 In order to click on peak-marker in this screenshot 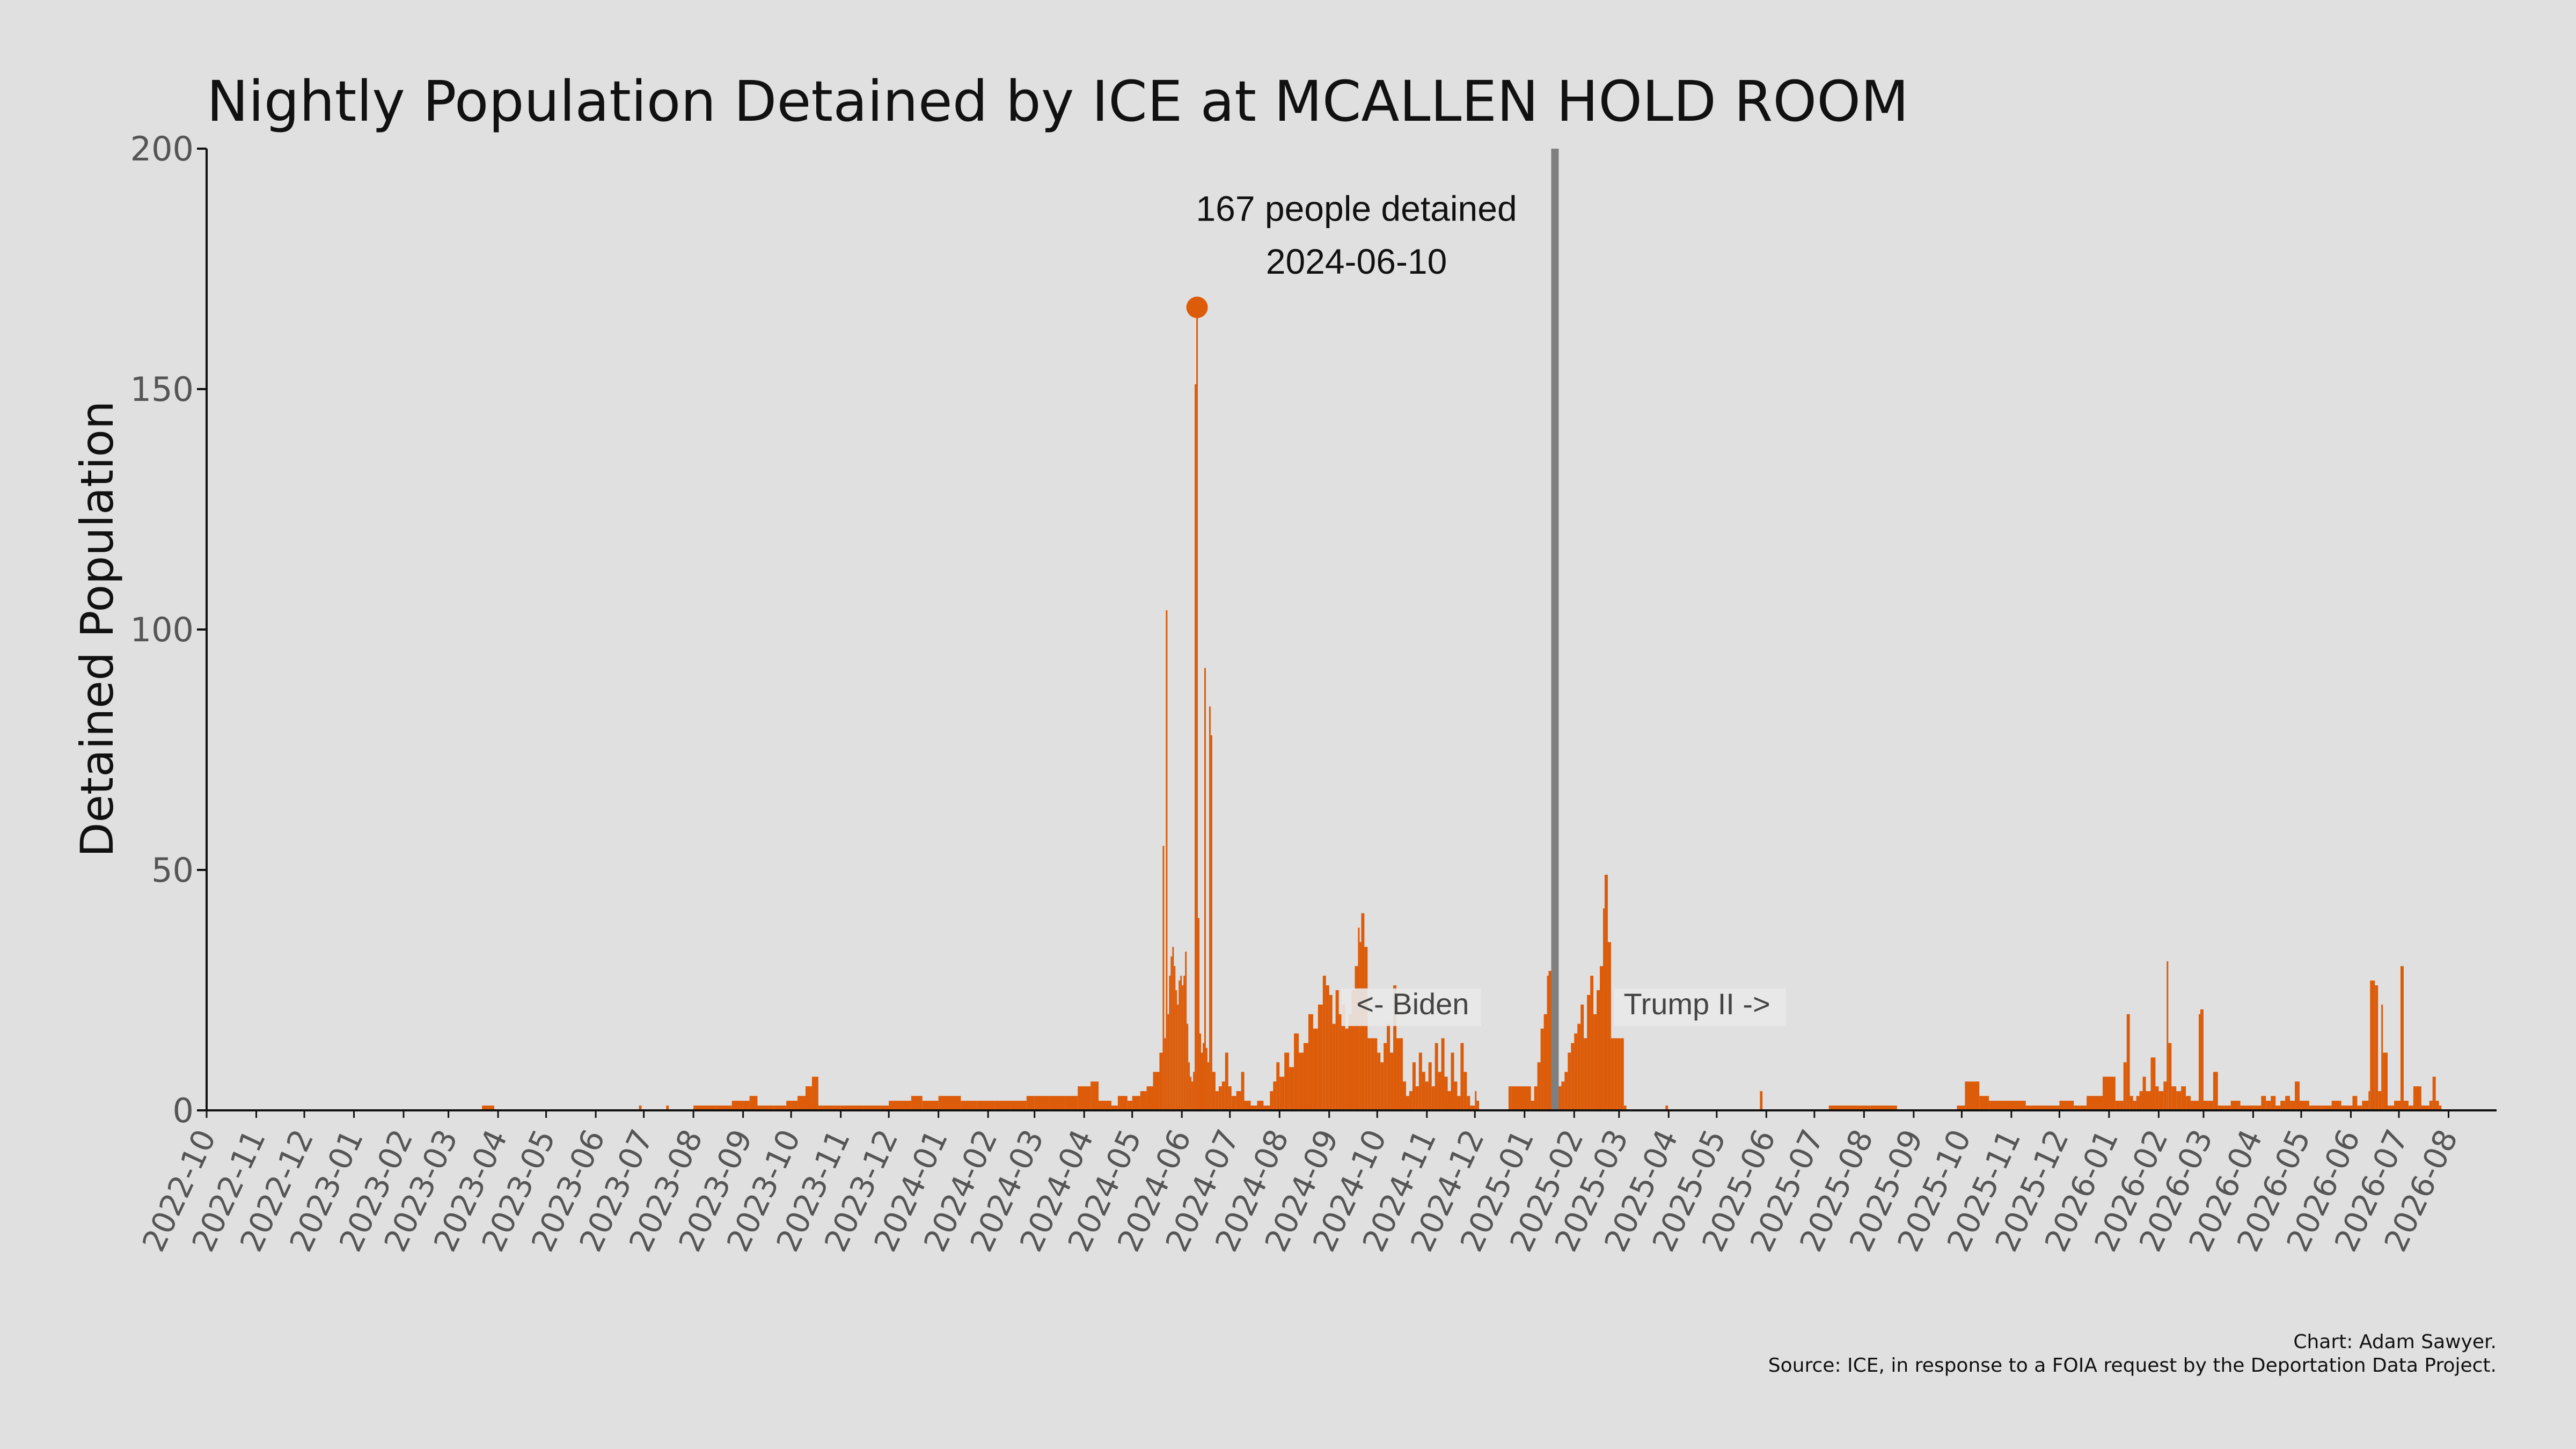, I will do `click(1197, 307)`.